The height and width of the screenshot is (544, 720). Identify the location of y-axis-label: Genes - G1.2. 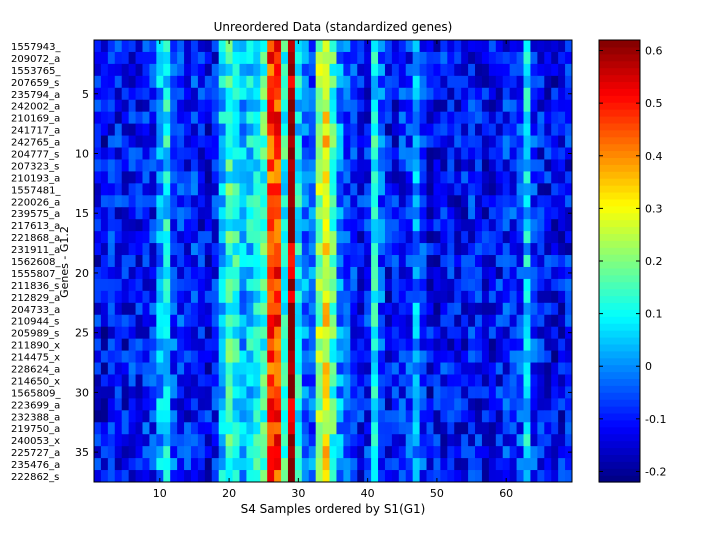
(64, 262).